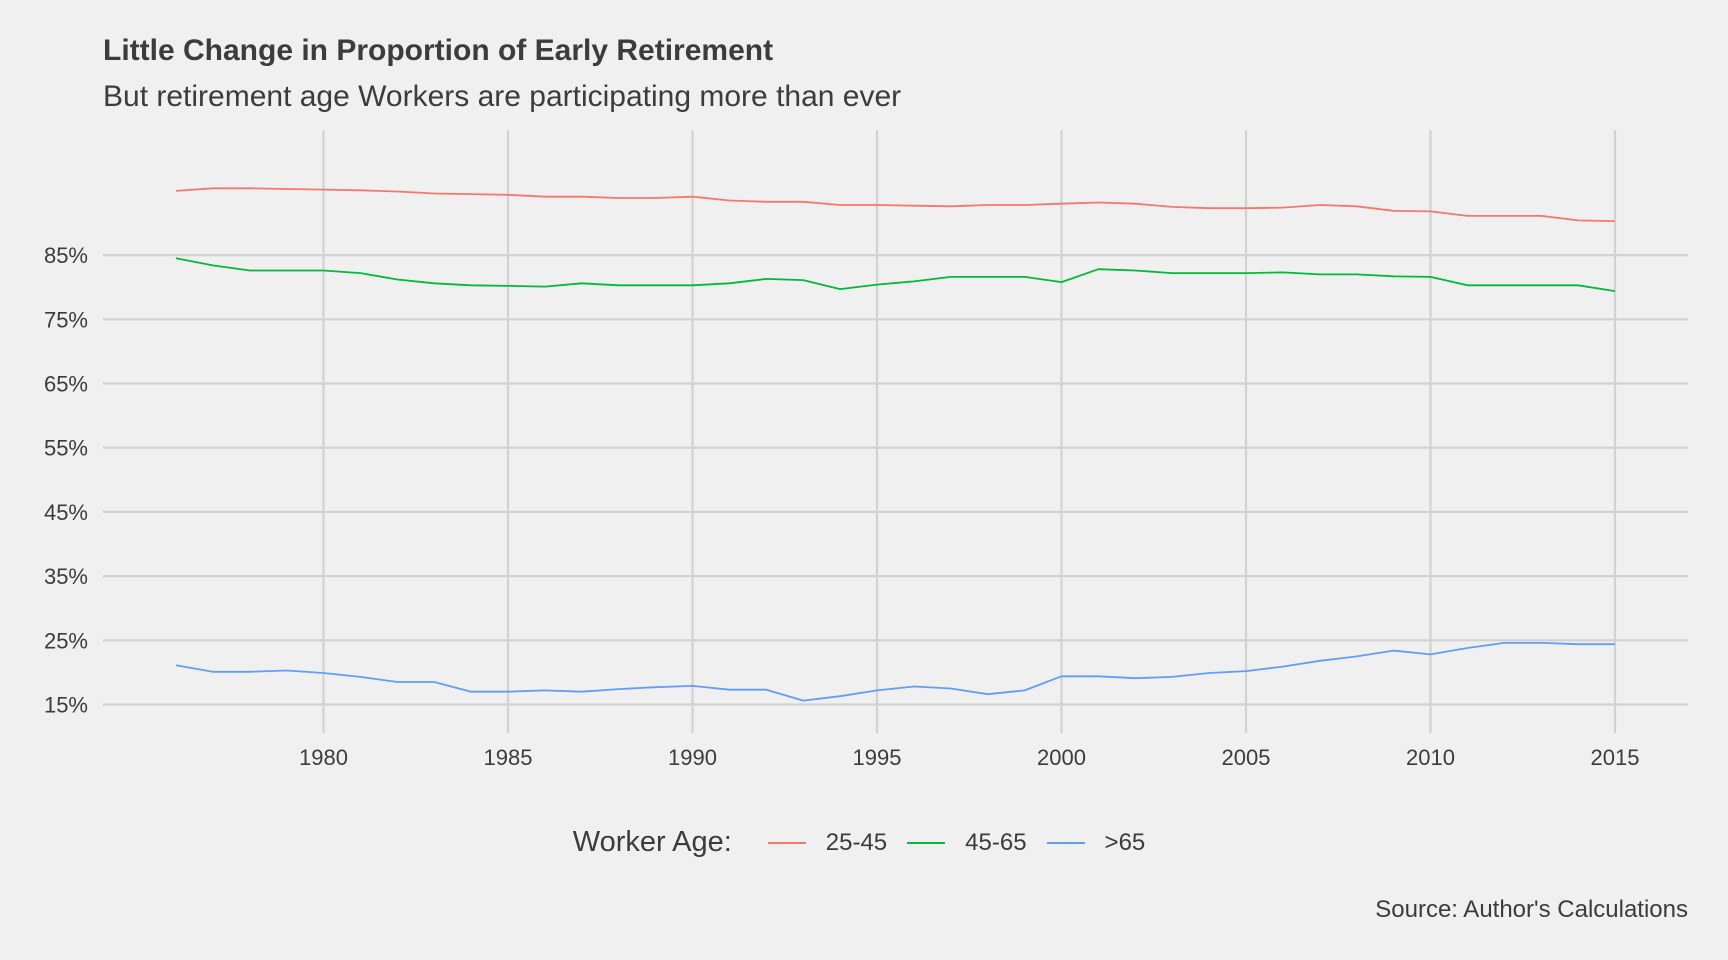 The width and height of the screenshot is (1728, 960). Describe the element at coordinates (692, 757) in the screenshot. I see `x-tick-label: 1990` at that location.